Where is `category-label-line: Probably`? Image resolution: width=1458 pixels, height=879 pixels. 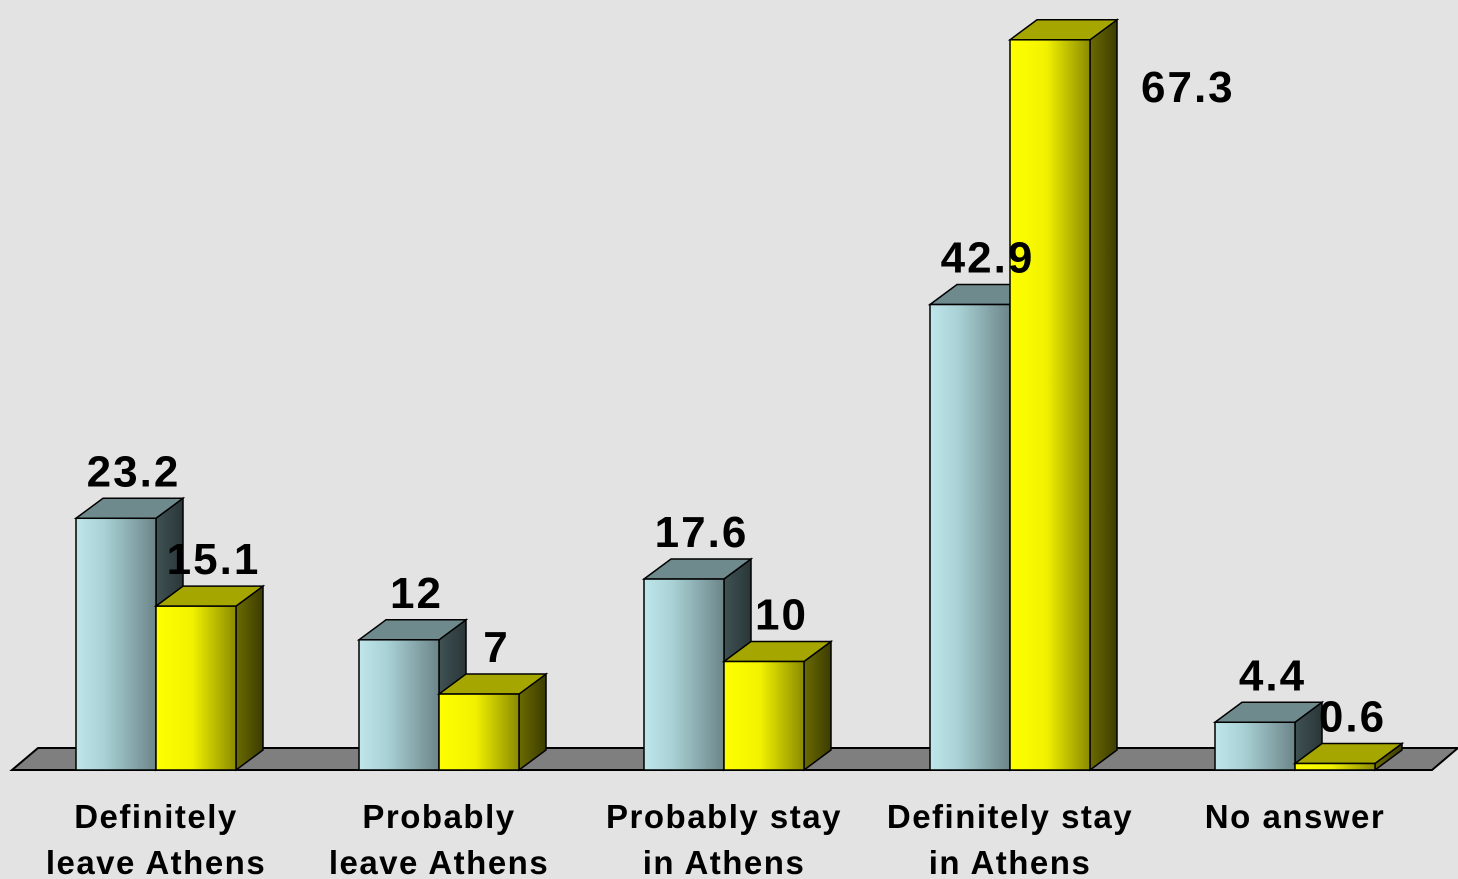 category-label-line: Probably is located at coordinates (438, 816).